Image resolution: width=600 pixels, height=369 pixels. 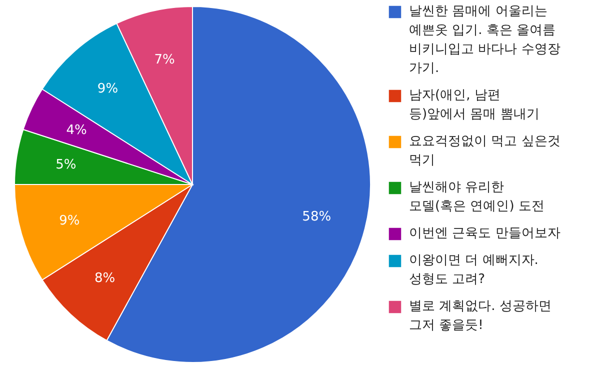 I want to click on data-label: 8%, so click(x=105, y=278).